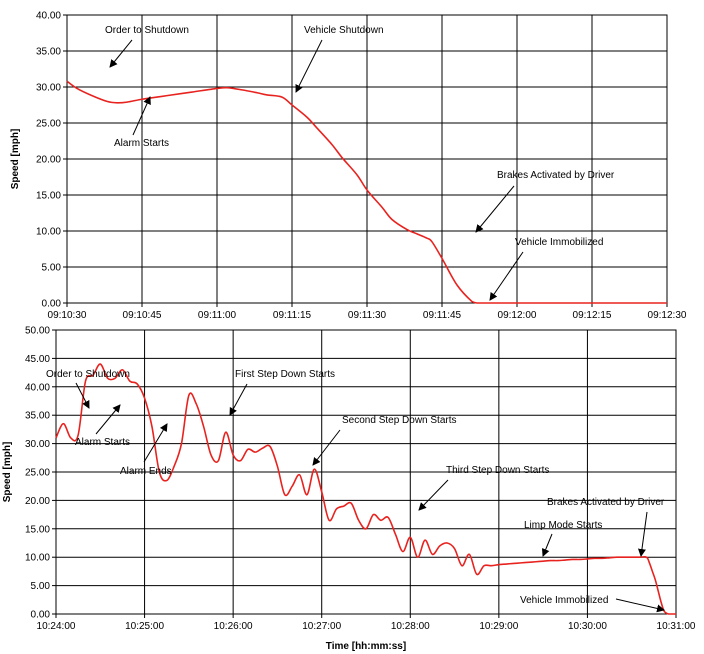 The height and width of the screenshot is (654, 704). I want to click on annotation-alarm-starts-2: Alarm Starts, so click(102, 442).